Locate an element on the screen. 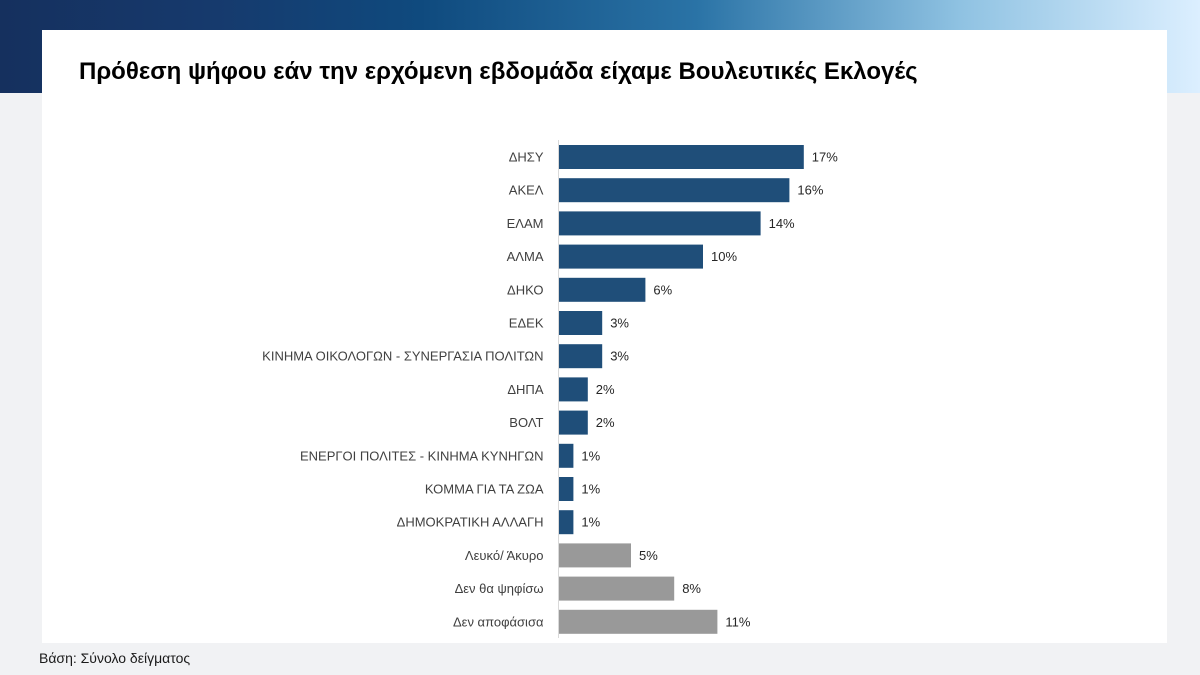 The width and height of the screenshot is (1200, 675). category-label: ΕΔΕΚ is located at coordinates (526, 323).